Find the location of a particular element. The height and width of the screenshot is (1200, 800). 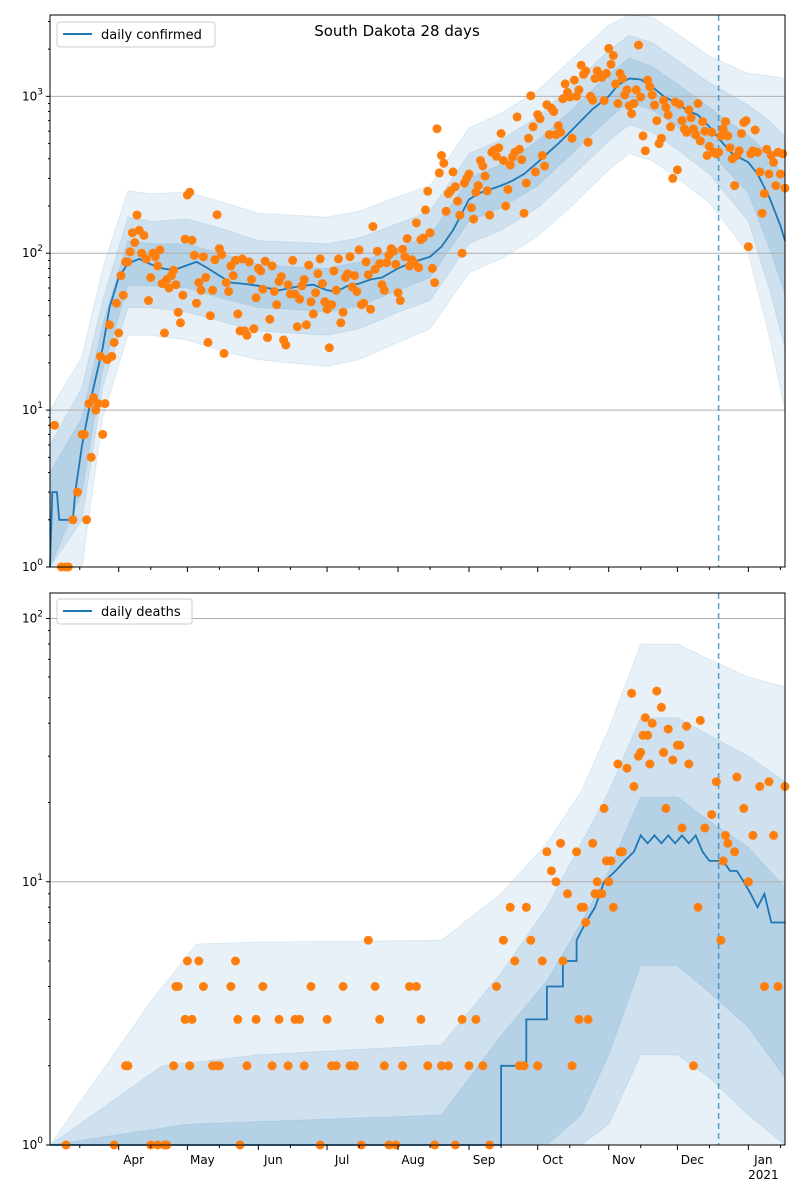

chart-1-legend-label: daily confirmed is located at coordinates (151, 35).